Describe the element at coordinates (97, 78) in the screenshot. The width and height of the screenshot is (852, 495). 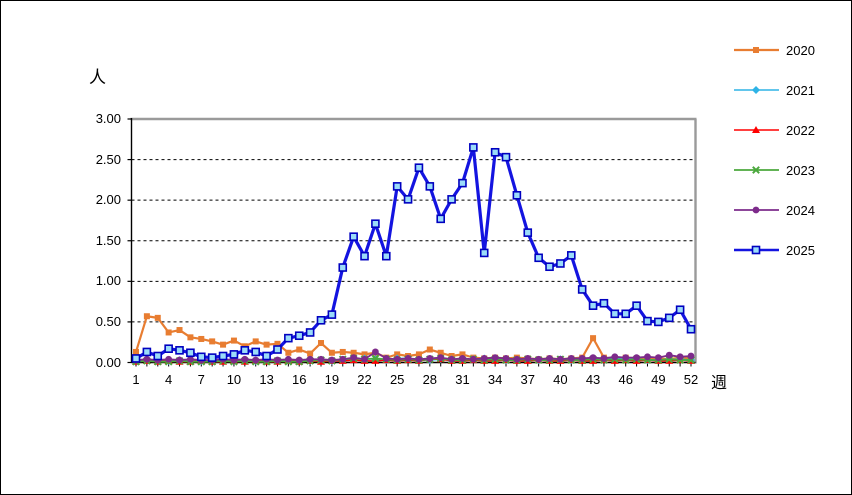
I see `y-axis-title: 人` at that location.